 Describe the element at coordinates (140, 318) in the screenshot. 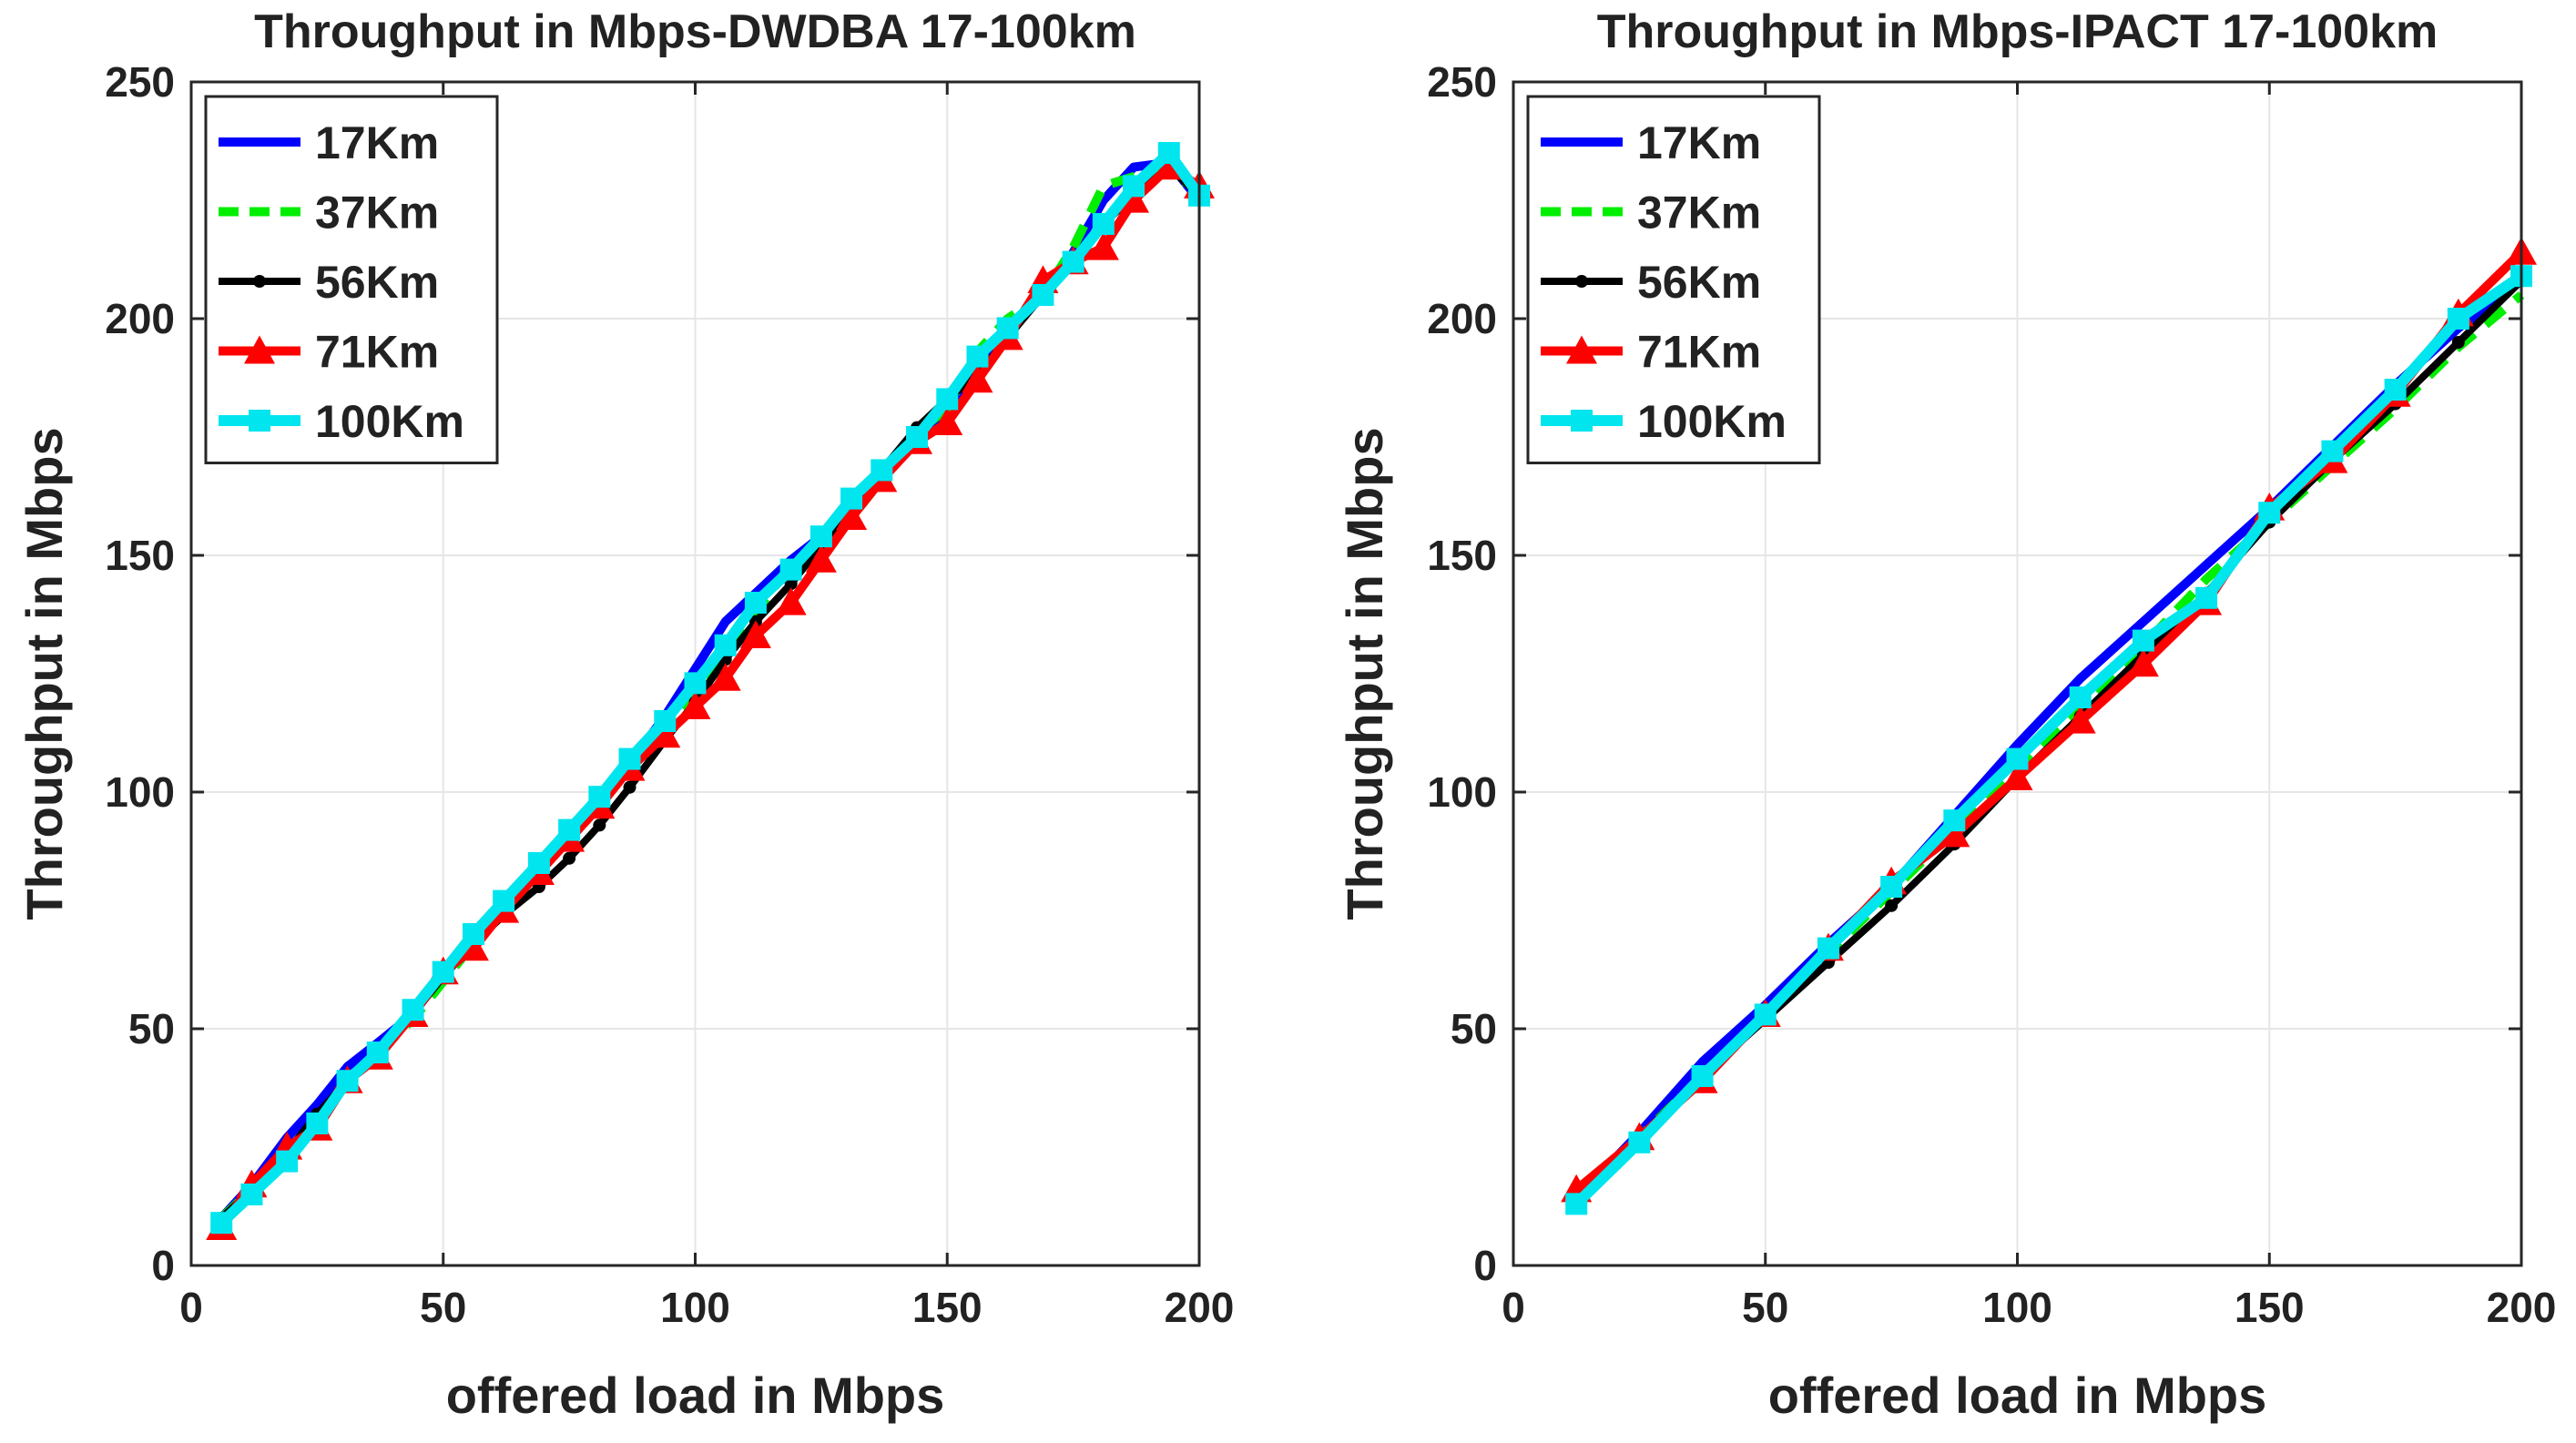

I see `y-tick-label: 200` at that location.